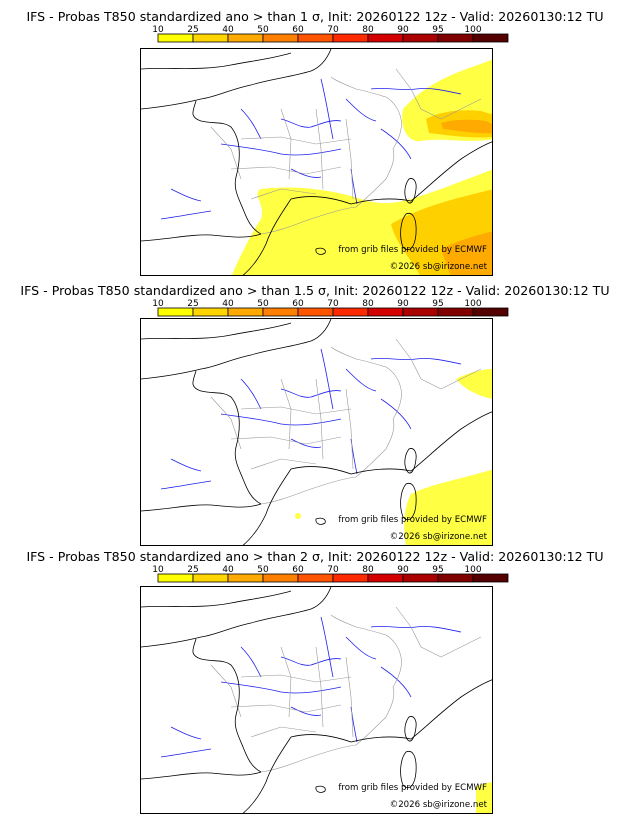 The width and height of the screenshot is (630, 828). What do you see at coordinates (484, 797) in the screenshot?
I see `probability-fill` at bounding box center [484, 797].